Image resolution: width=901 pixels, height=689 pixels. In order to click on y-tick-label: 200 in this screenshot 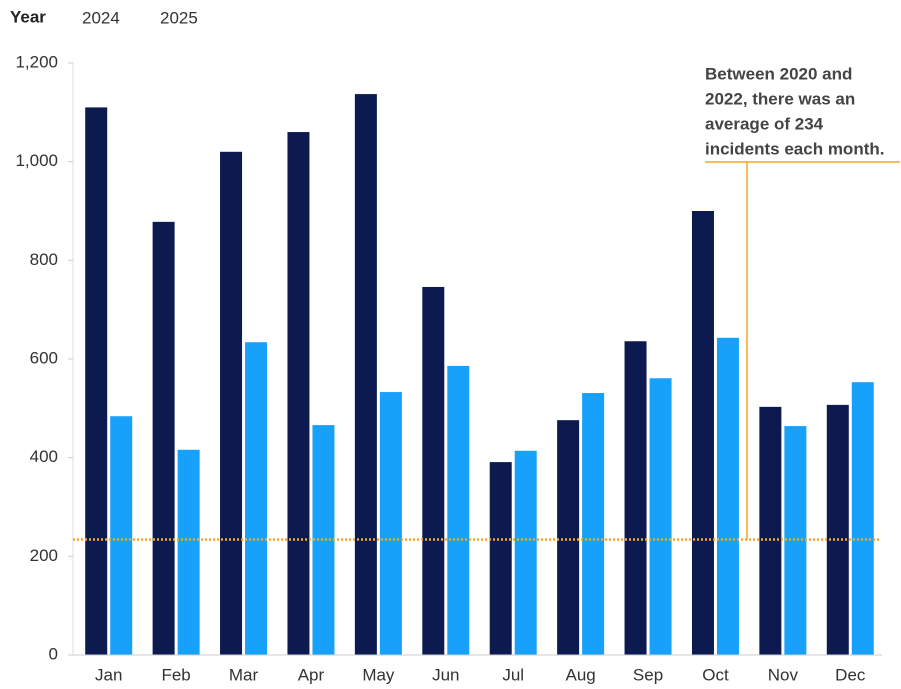, I will do `click(44, 555)`.